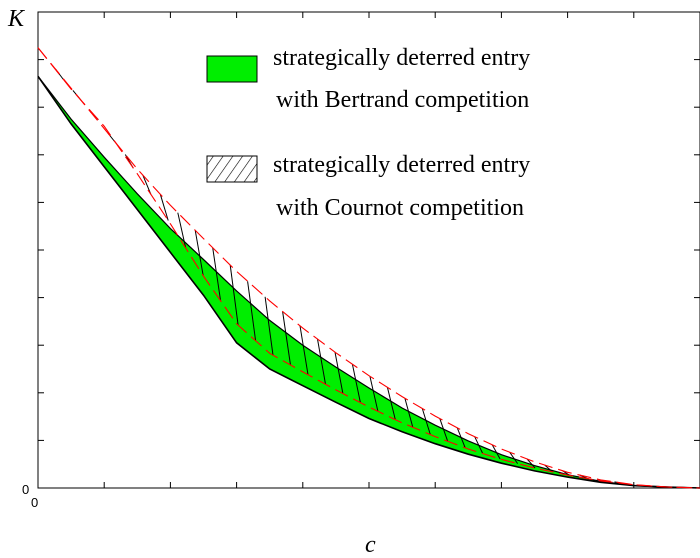 This screenshot has height=558, width=700. I want to click on legend-swatch-cournot, so click(232, 169).